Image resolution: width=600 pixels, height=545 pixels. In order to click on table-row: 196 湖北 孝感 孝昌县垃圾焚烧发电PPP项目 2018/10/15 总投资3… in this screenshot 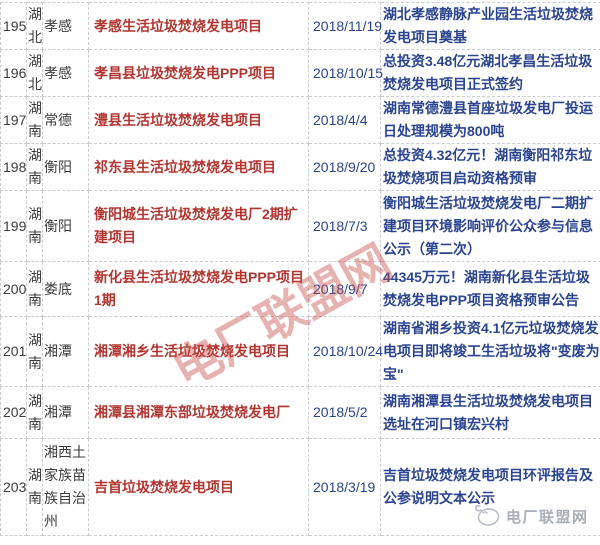, I will do `click(300, 73)`.